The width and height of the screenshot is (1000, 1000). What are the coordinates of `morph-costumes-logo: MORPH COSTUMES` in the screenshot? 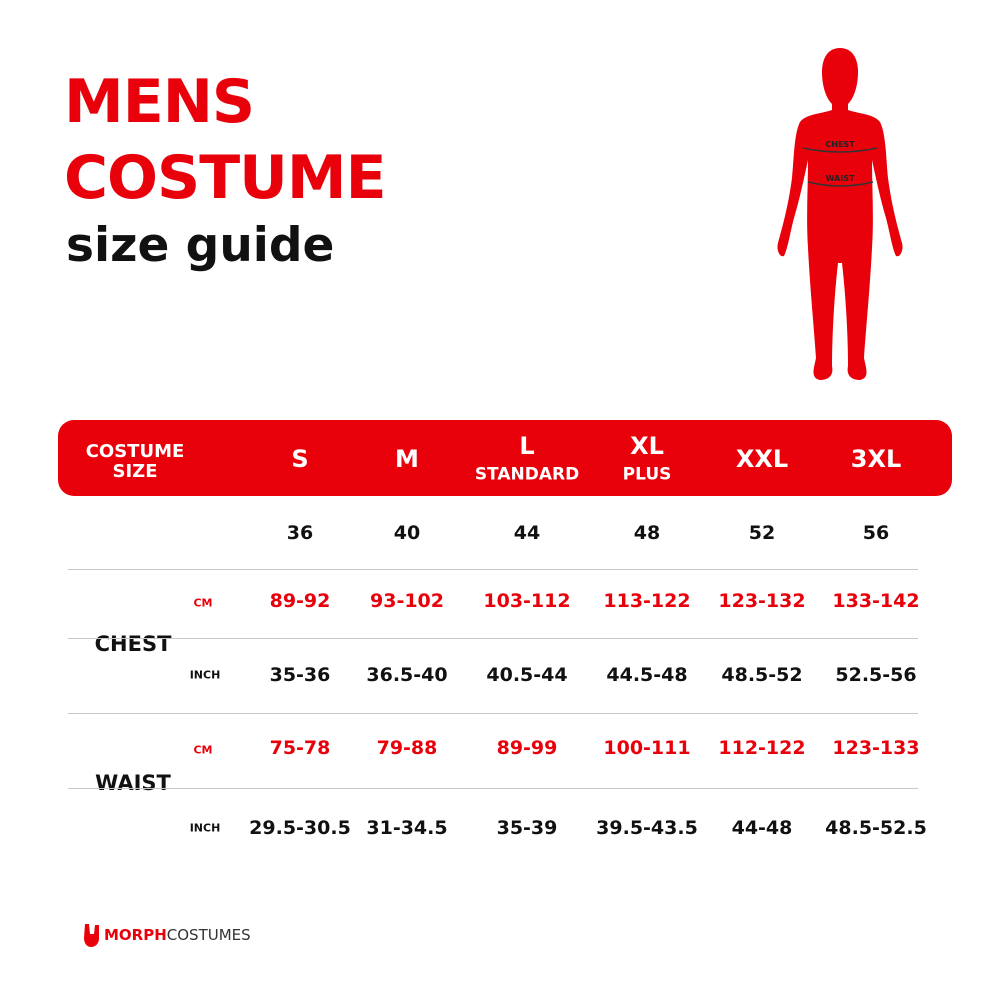 It's located at (166, 935).